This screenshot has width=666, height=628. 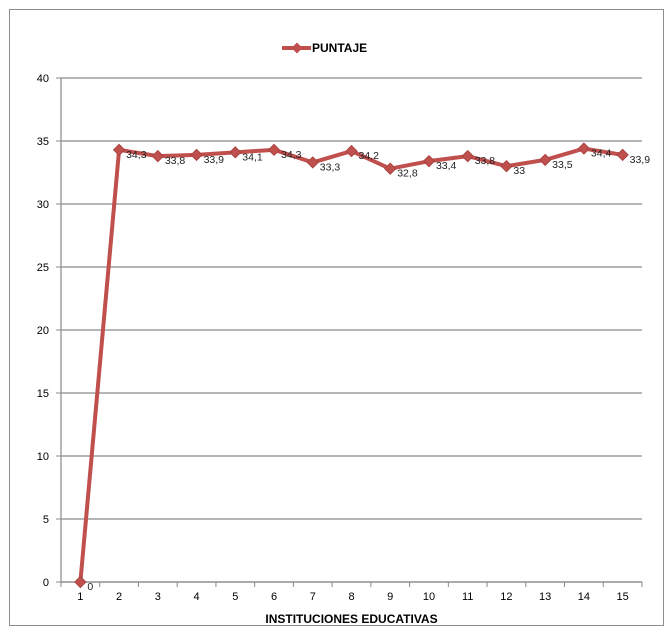 I want to click on y-tick-label: 35, so click(x=43, y=142).